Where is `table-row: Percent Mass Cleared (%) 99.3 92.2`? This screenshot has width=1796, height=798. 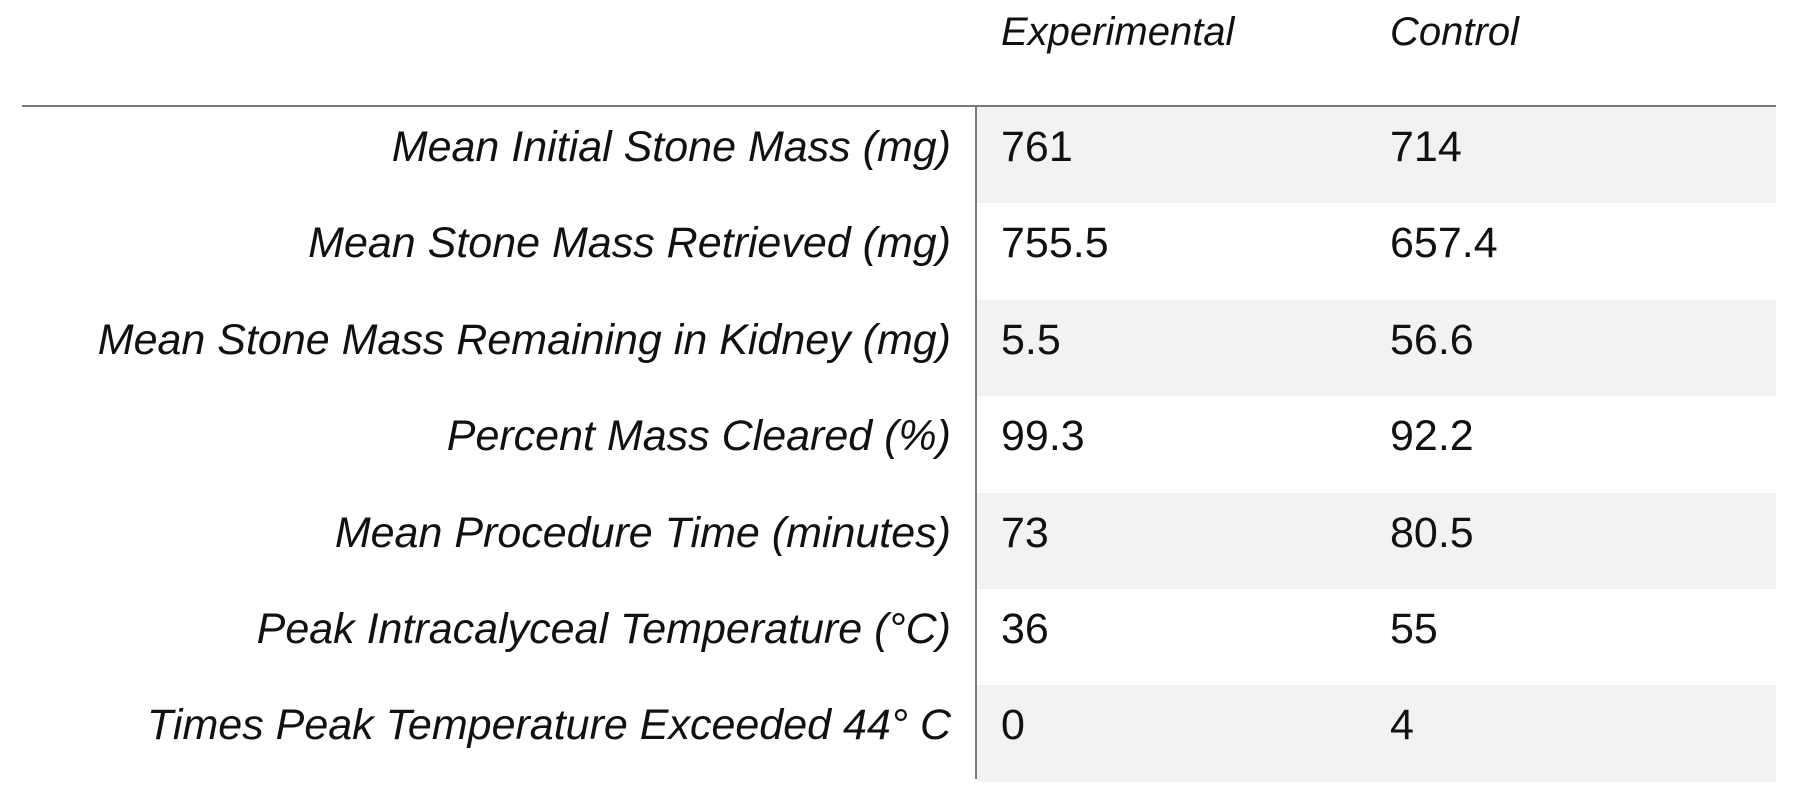
table-row: Percent Mass Cleared (%) 99.3 92.2 is located at coordinates (888, 444).